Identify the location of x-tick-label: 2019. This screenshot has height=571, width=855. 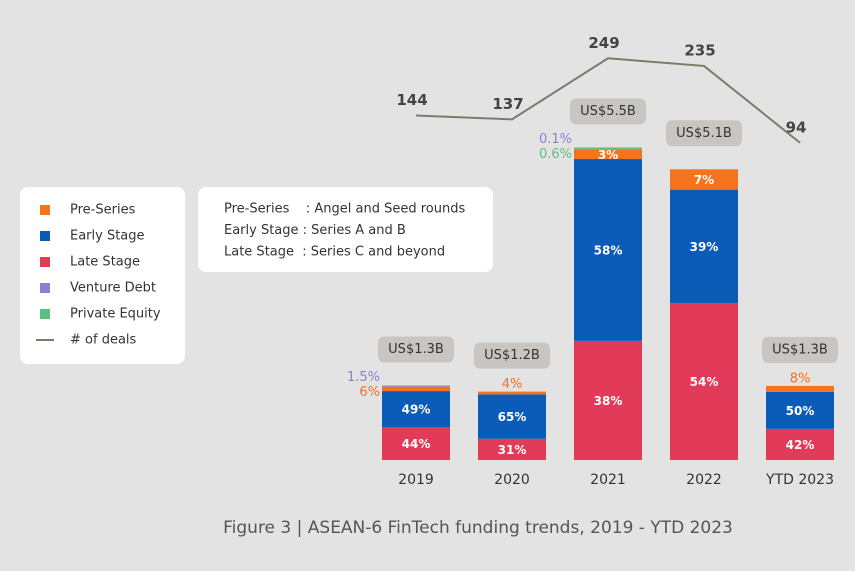
(416, 480).